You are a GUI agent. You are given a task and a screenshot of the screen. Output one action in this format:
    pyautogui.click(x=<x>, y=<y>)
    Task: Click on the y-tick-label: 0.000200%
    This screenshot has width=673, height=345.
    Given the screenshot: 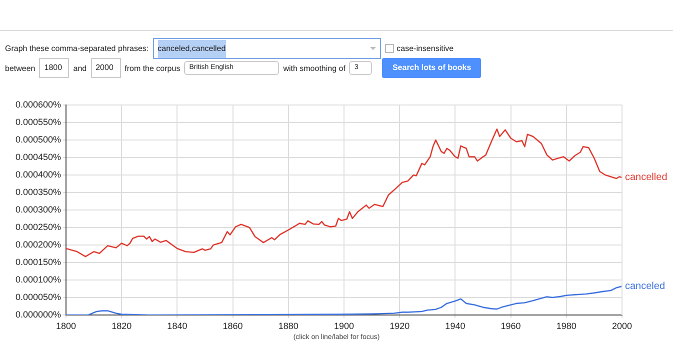 What is the action you would take?
    pyautogui.click(x=38, y=244)
    